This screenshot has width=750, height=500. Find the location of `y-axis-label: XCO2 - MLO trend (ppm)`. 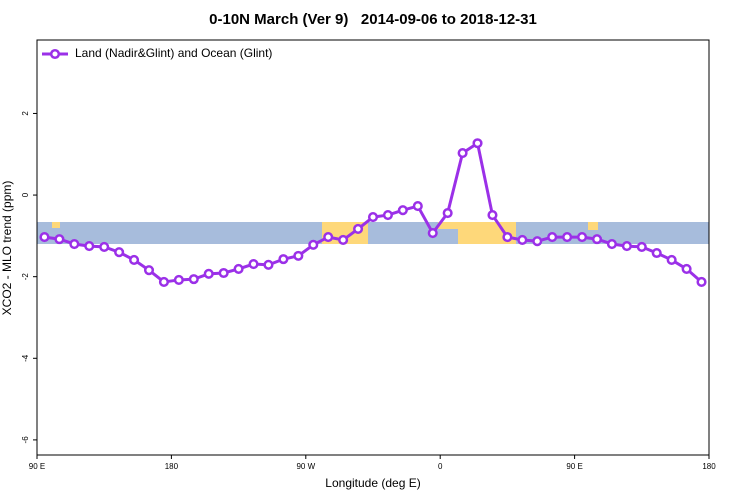

y-axis-label: XCO2 - MLO trend (ppm) is located at coordinates (7, 248).